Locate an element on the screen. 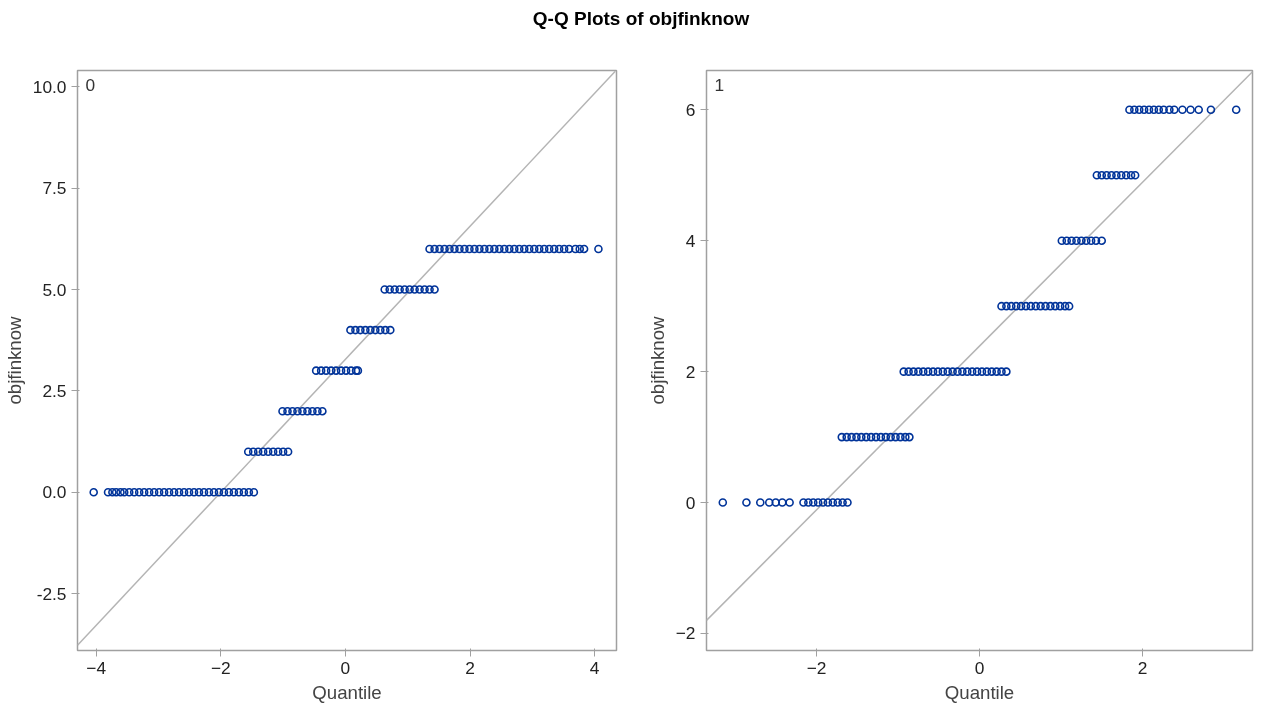 This screenshot has width=1284, height=723. y-tick-label: 10.0 is located at coordinates (49, 86).